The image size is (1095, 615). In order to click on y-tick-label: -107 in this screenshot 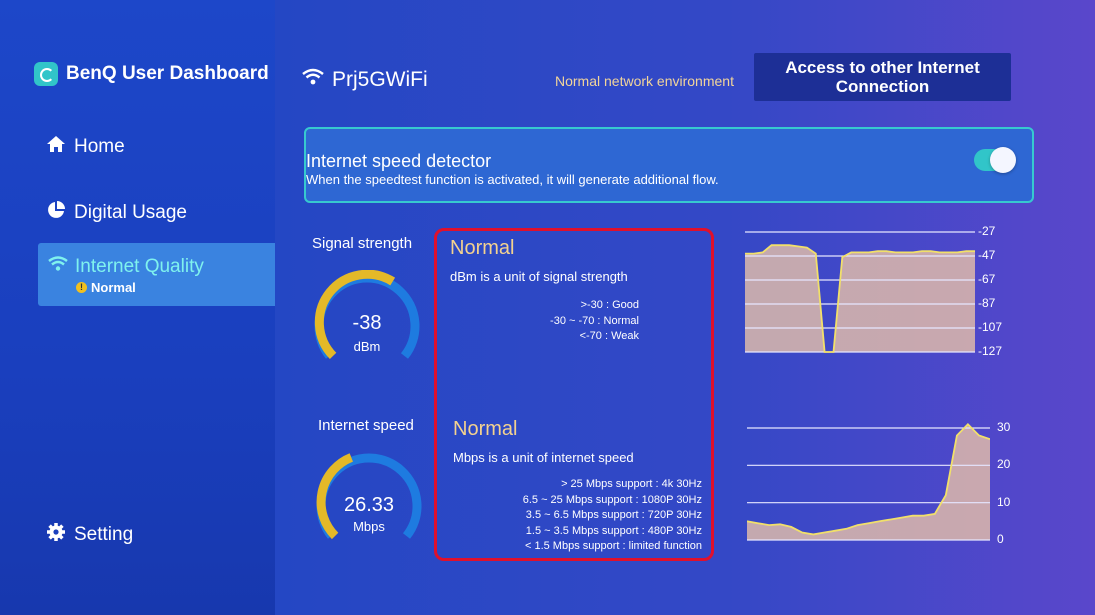, I will do `click(990, 327)`.